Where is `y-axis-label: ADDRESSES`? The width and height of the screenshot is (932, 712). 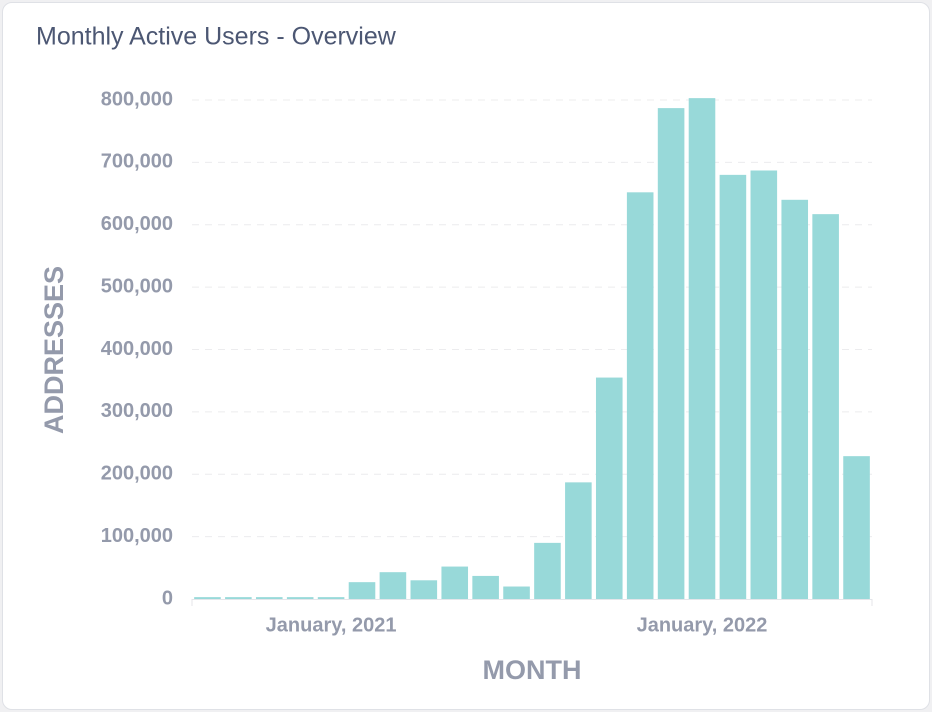 y-axis-label: ADDRESSES is located at coordinates (54, 350).